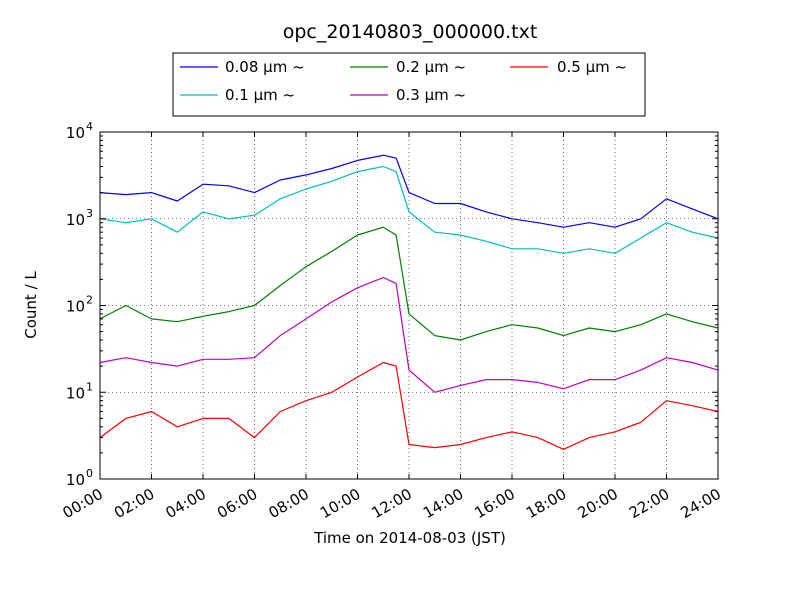 The image size is (800, 600). What do you see at coordinates (31, 305) in the screenshot?
I see `y-axis-label: Count / L` at bounding box center [31, 305].